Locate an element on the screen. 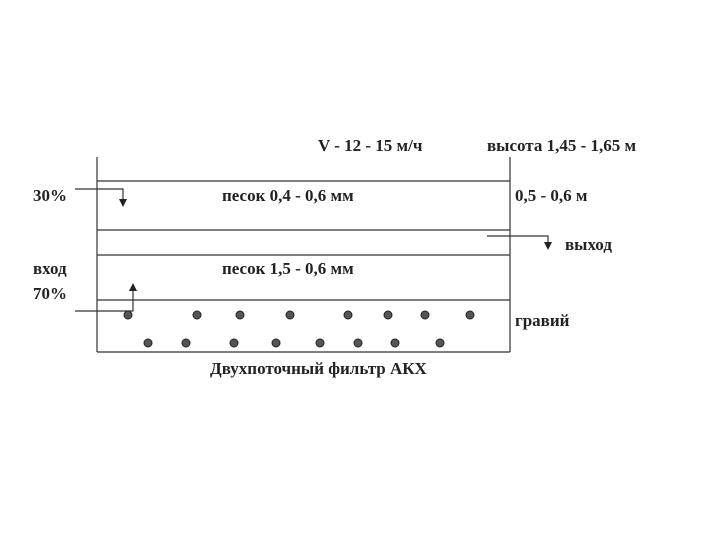 This screenshot has width=720, height=540. layer-label: песок 1,5 - 0,6 мм is located at coordinates (288, 268).